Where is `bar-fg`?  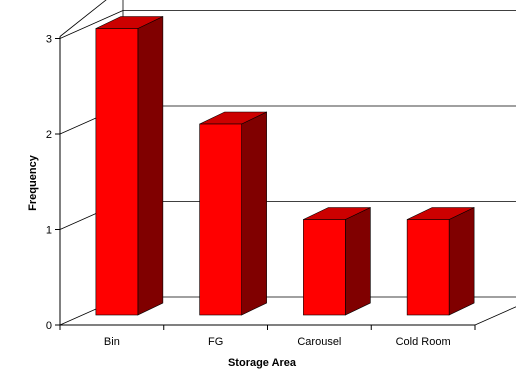
bar-fg is located at coordinates (233, 213).